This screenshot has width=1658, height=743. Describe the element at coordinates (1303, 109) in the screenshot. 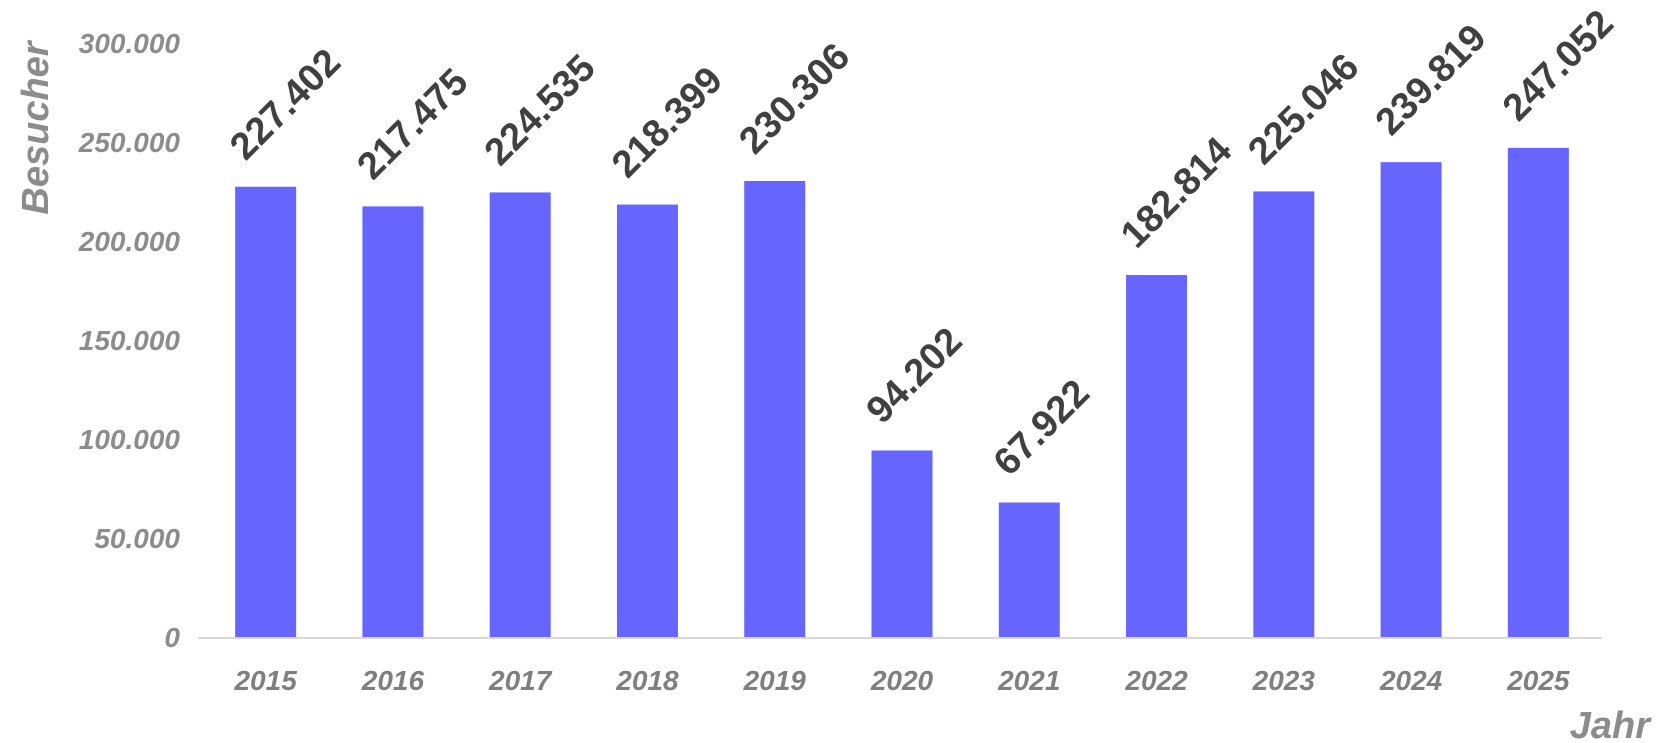

I see `data-label: 225.046` at that location.